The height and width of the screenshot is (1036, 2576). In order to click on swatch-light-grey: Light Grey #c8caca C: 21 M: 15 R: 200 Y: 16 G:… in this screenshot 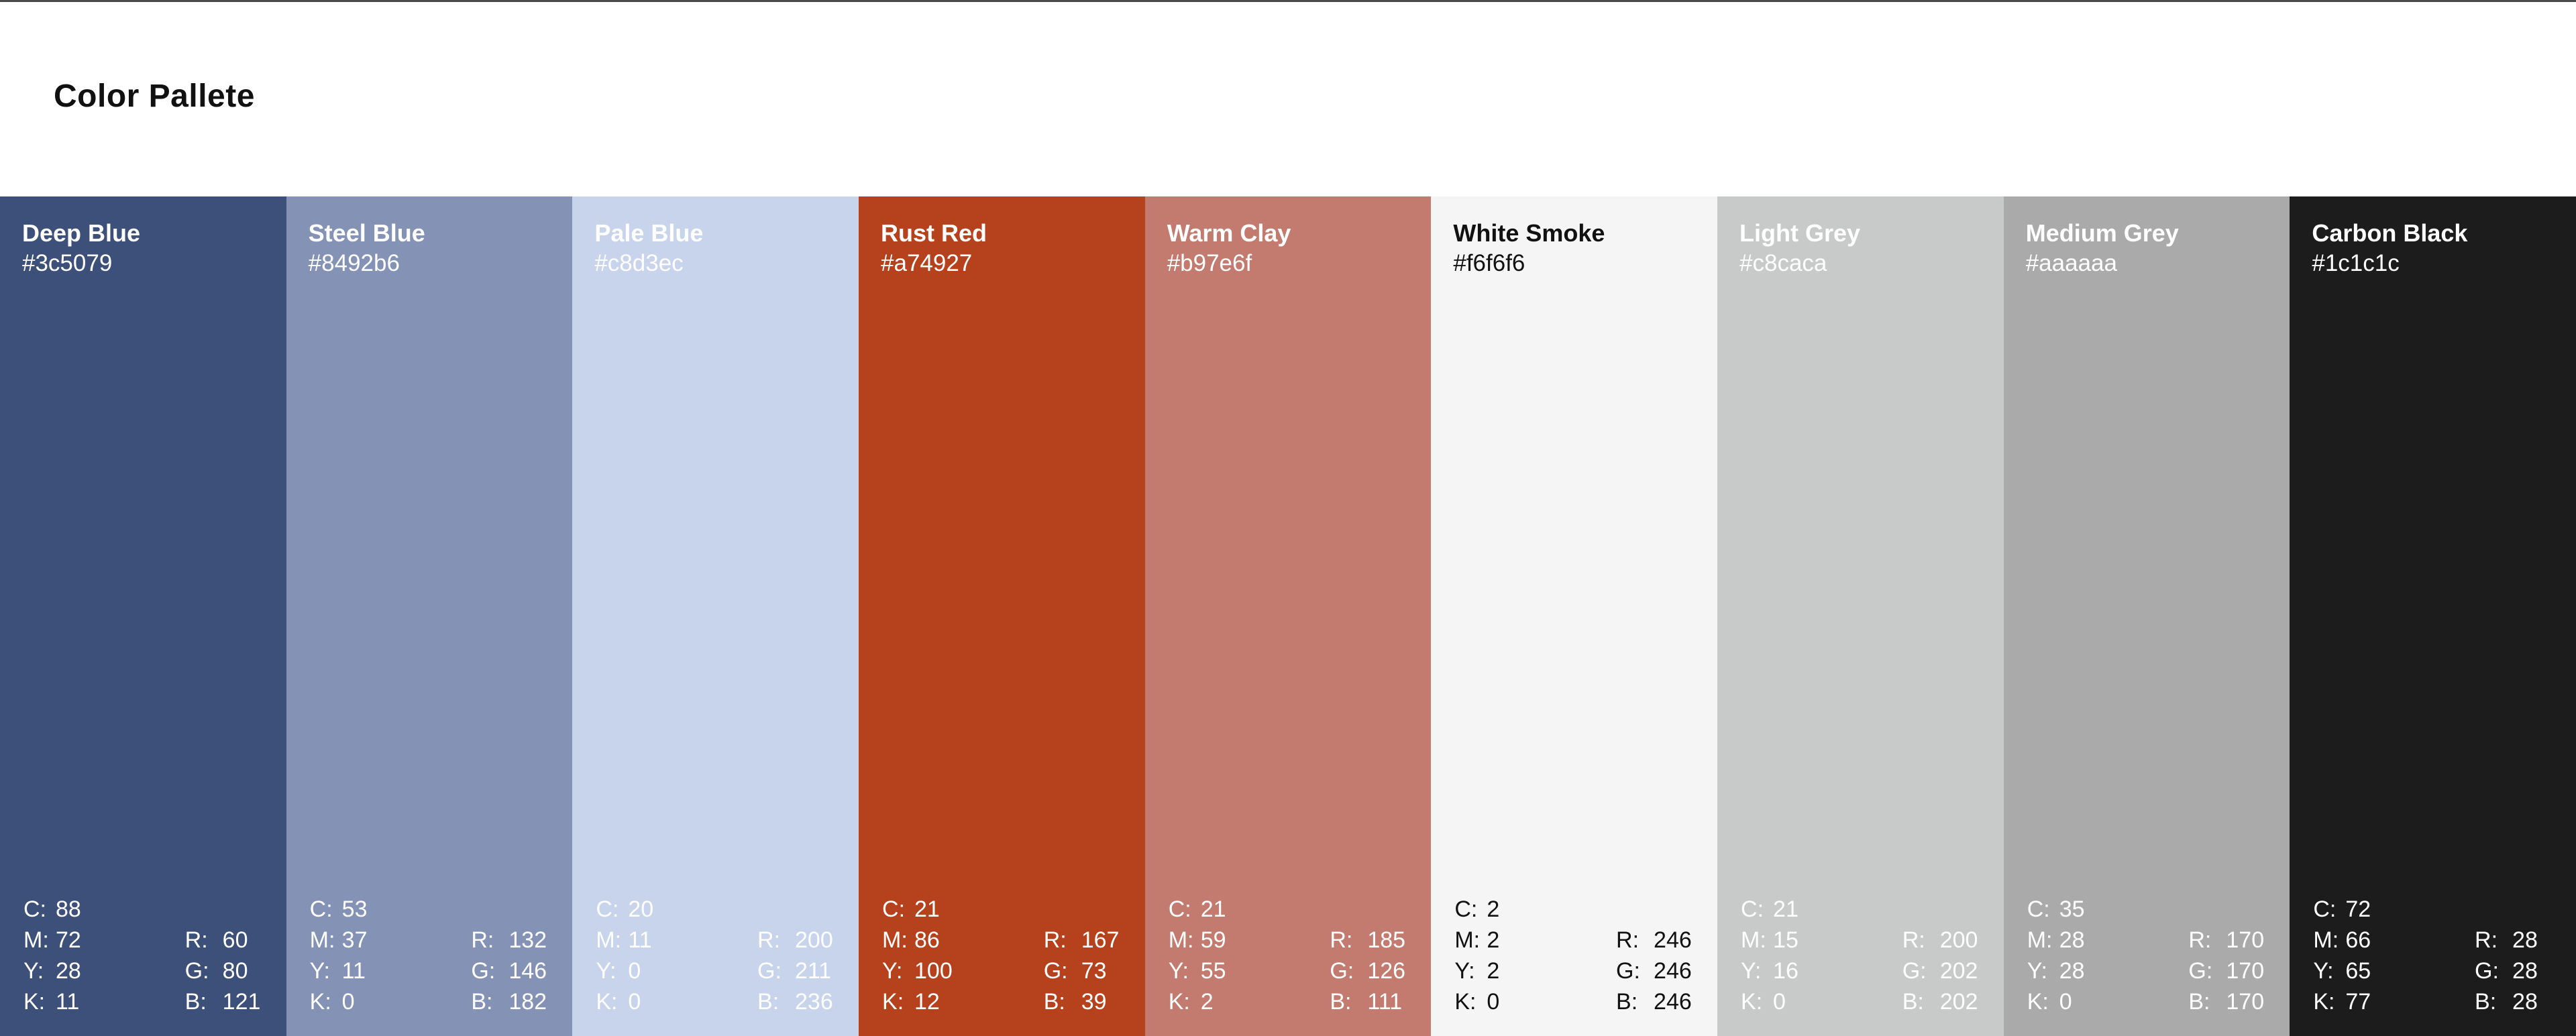, I will do `click(1860, 616)`.